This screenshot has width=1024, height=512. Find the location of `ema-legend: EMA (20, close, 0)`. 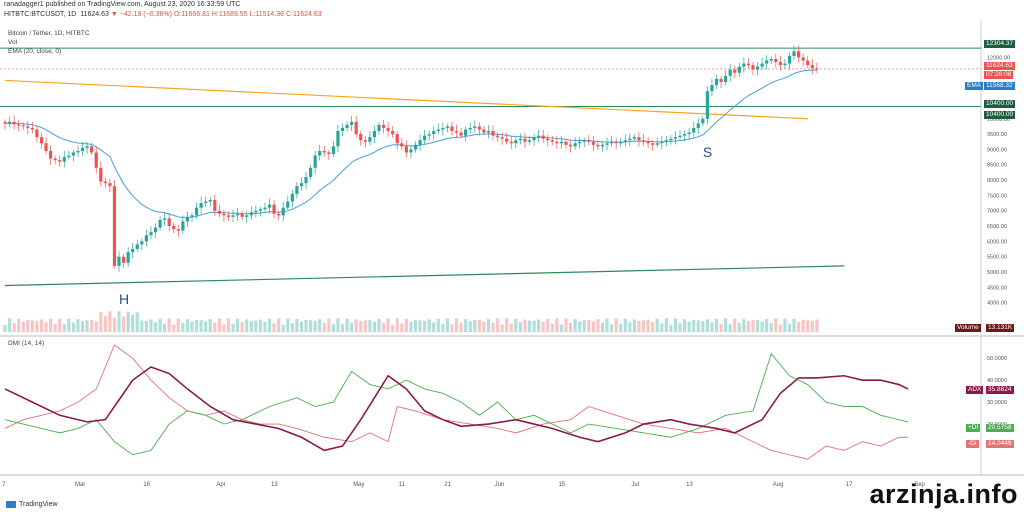

ema-legend: EMA (20, close, 0) is located at coordinates (35, 51).